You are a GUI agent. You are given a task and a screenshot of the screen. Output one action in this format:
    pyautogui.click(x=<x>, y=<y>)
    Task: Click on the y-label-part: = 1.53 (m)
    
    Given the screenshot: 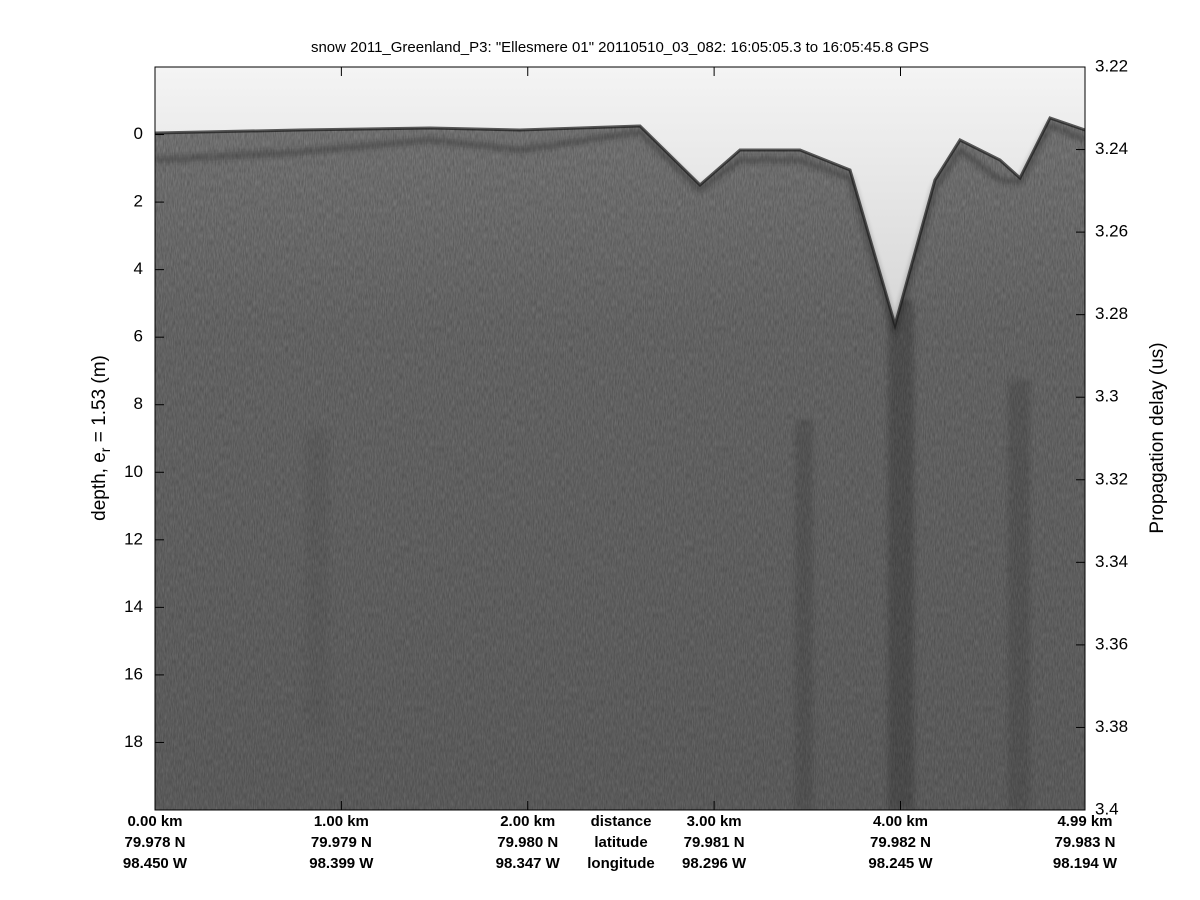 What is the action you would take?
    pyautogui.click(x=99, y=401)
    